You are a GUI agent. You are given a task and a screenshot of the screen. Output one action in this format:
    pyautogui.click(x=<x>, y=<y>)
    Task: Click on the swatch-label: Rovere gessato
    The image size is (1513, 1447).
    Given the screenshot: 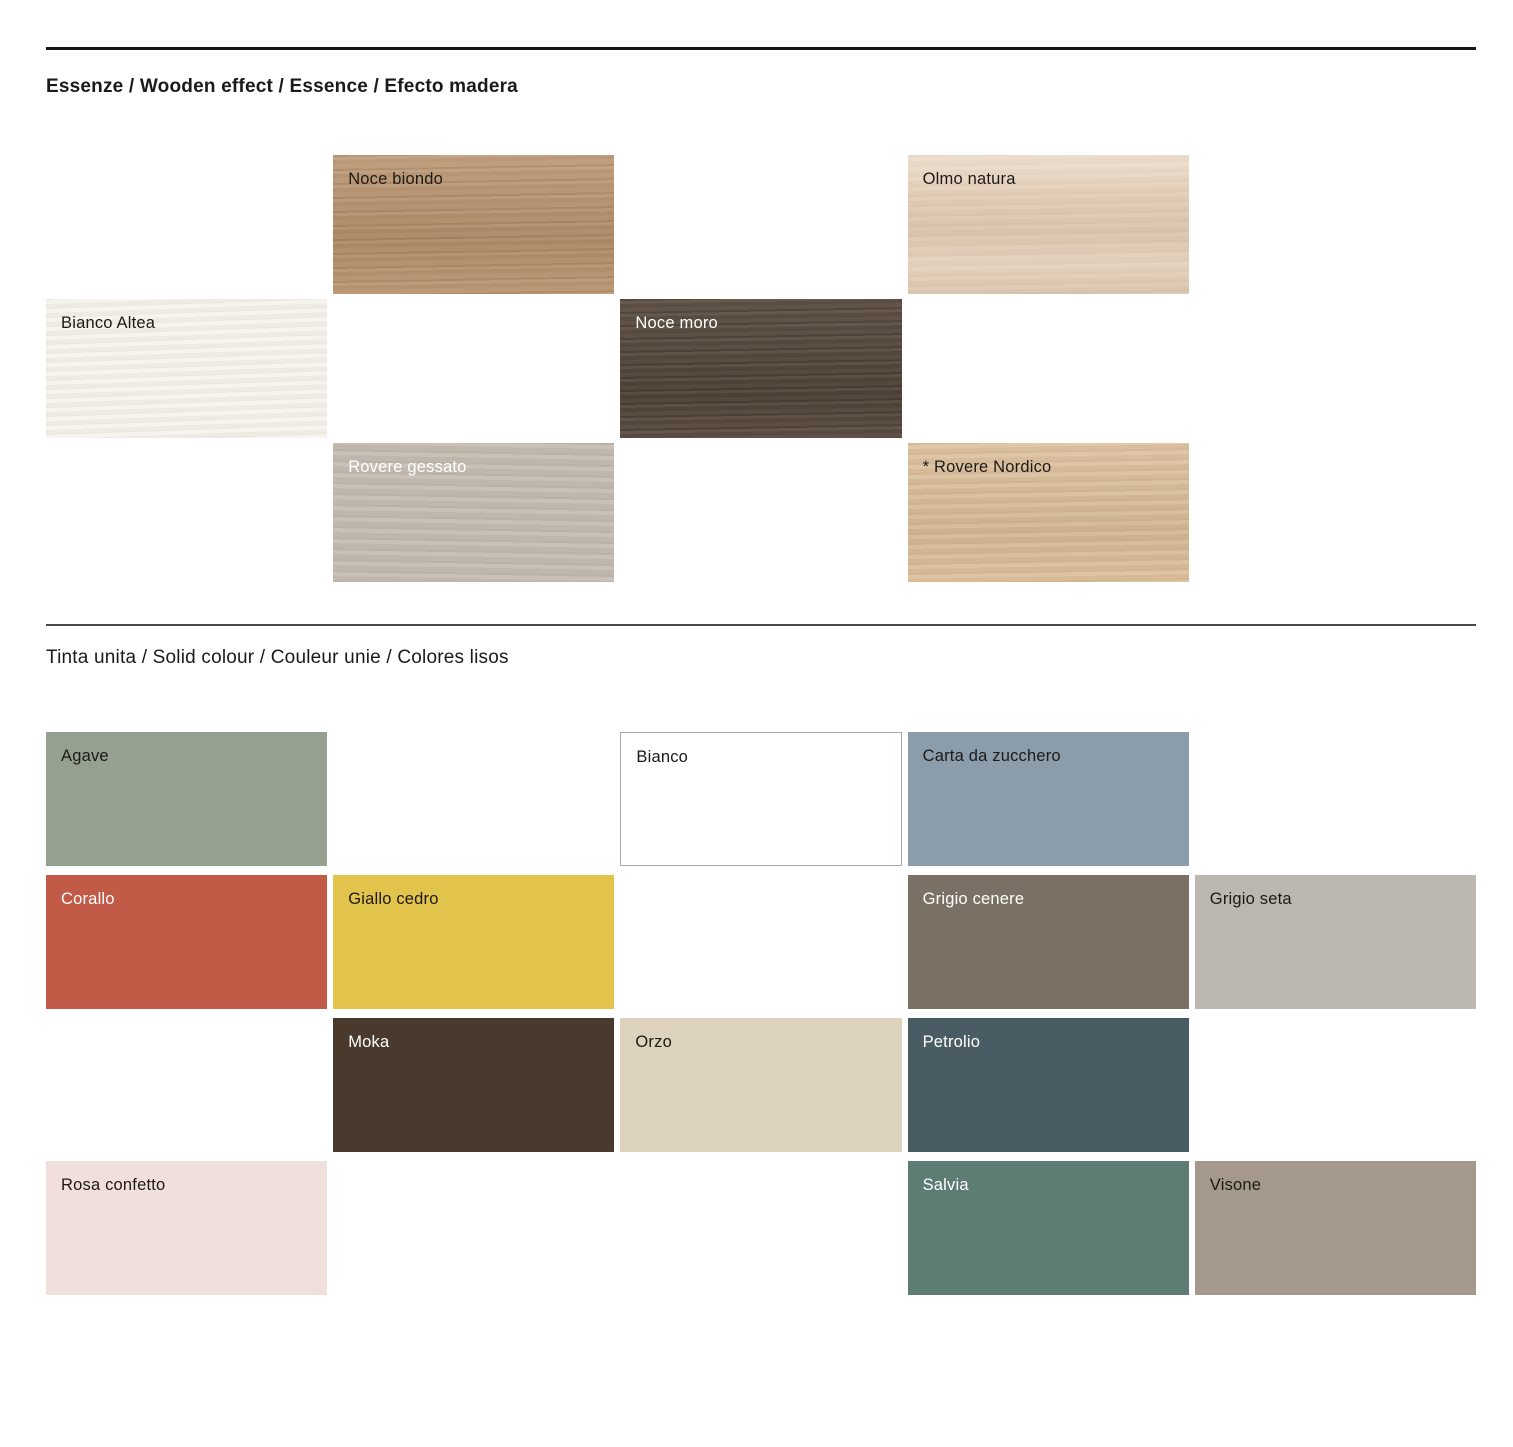 What is the action you would take?
    pyautogui.click(x=407, y=467)
    